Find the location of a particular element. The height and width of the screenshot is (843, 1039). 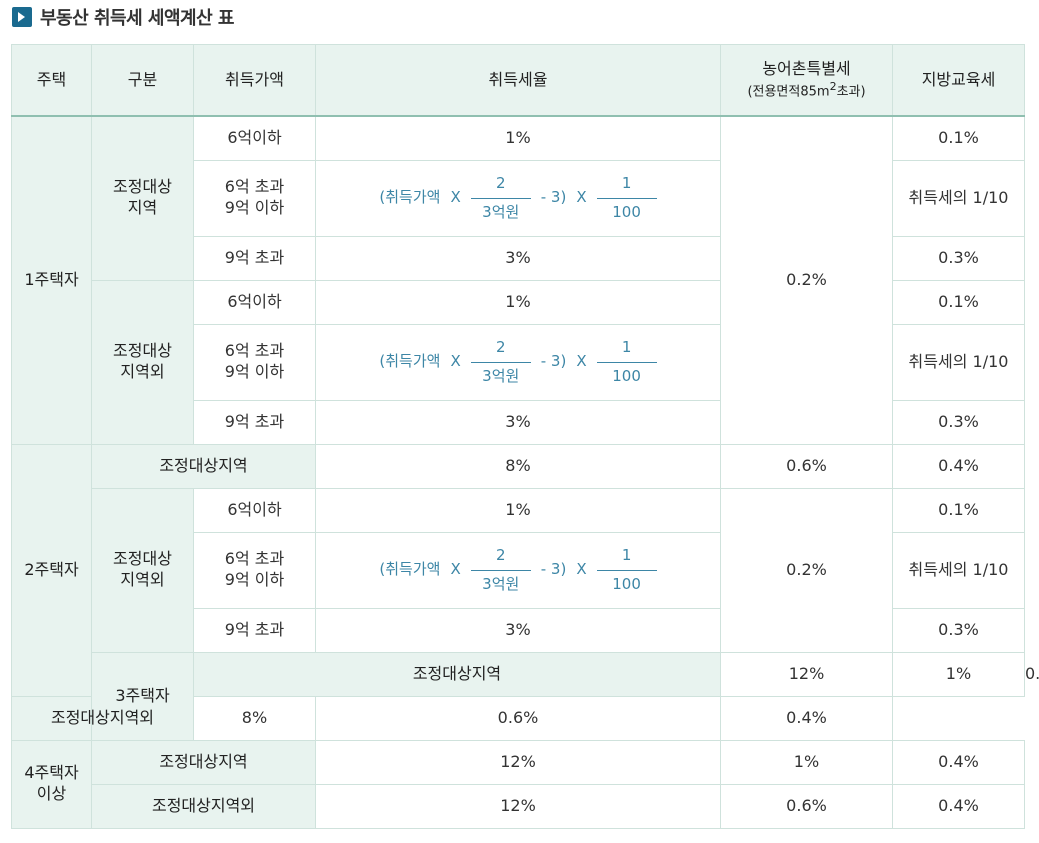

category-non-adjusted-full: 조정대상지역외 is located at coordinates (203, 806).